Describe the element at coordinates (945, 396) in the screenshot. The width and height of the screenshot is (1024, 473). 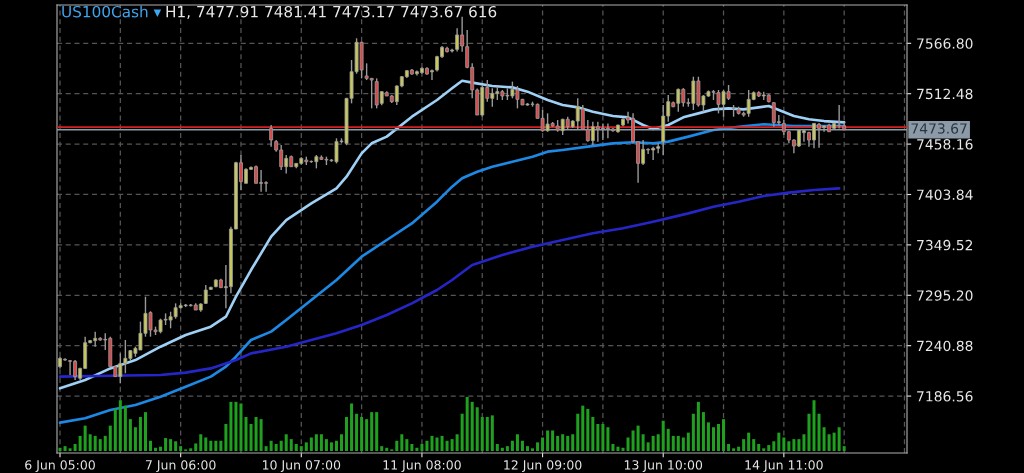
I see `y-tick-label: 7186.56` at that location.